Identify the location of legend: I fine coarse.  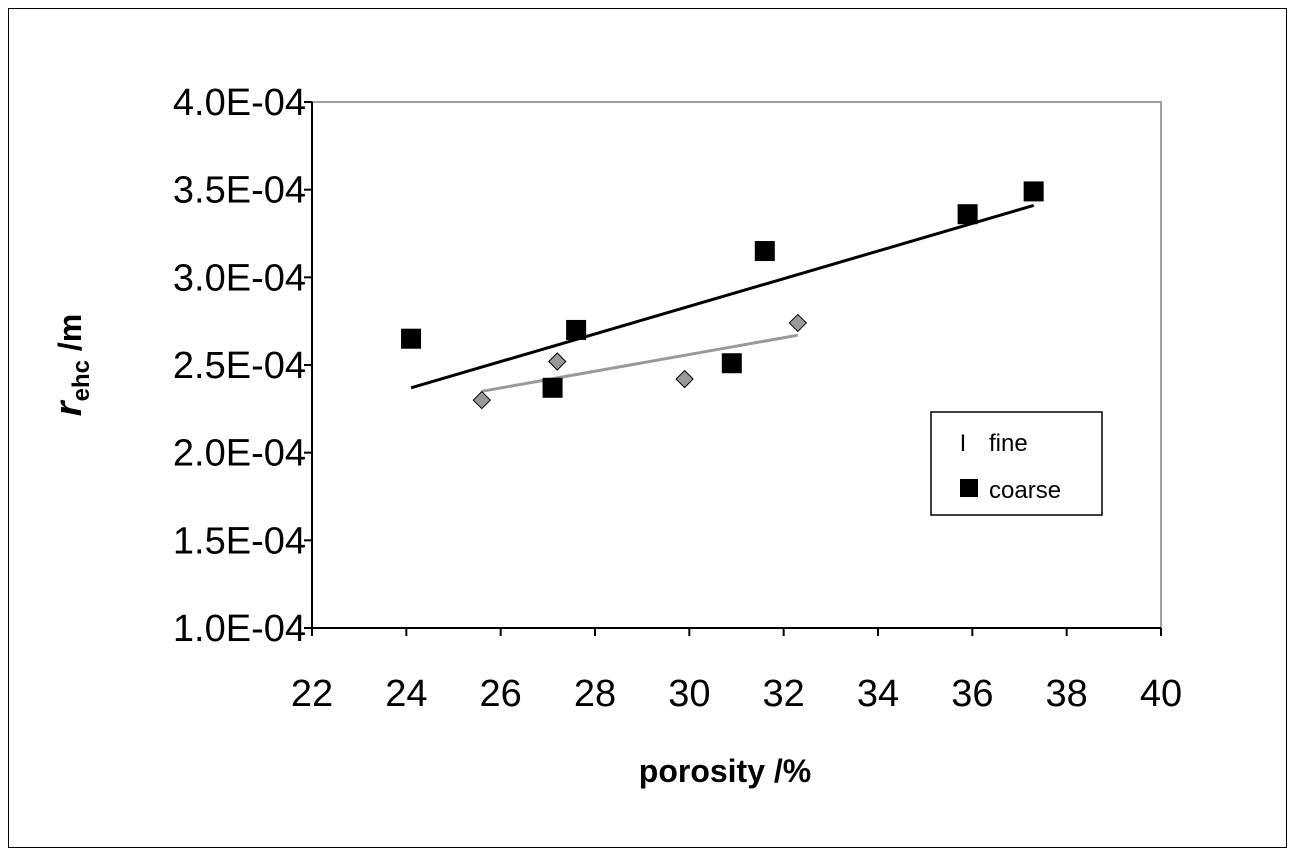
(1016, 463).